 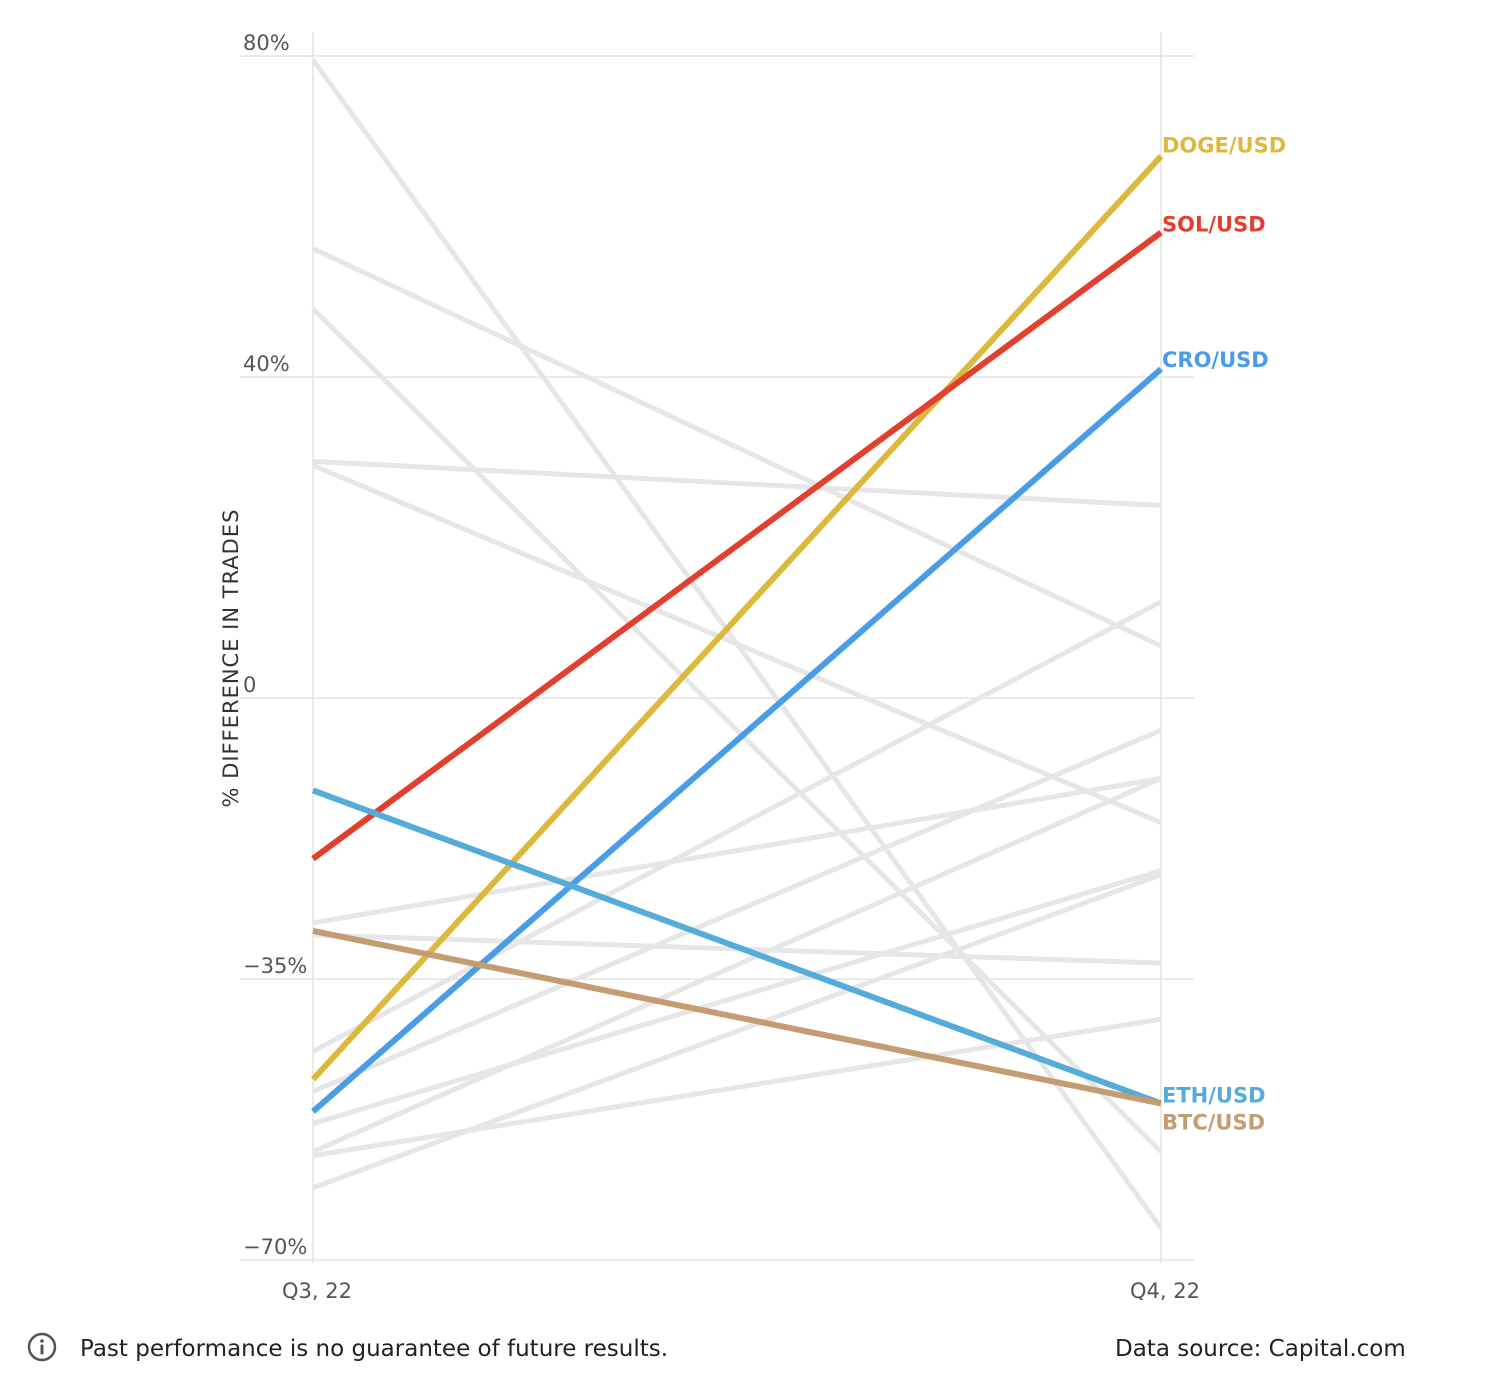 What do you see at coordinates (275, 645) in the screenshot?
I see `y-tick-labels: 80% 40% 0 −35% −70%` at bounding box center [275, 645].